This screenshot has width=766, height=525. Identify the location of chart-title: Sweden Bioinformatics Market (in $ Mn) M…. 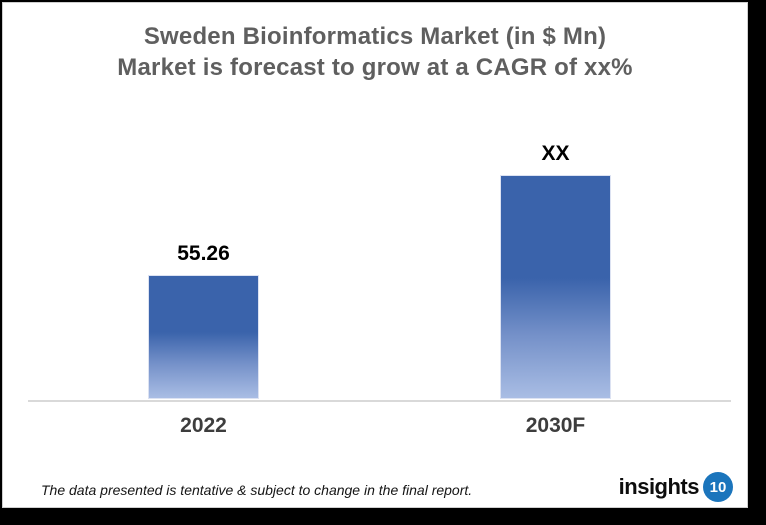
(375, 52).